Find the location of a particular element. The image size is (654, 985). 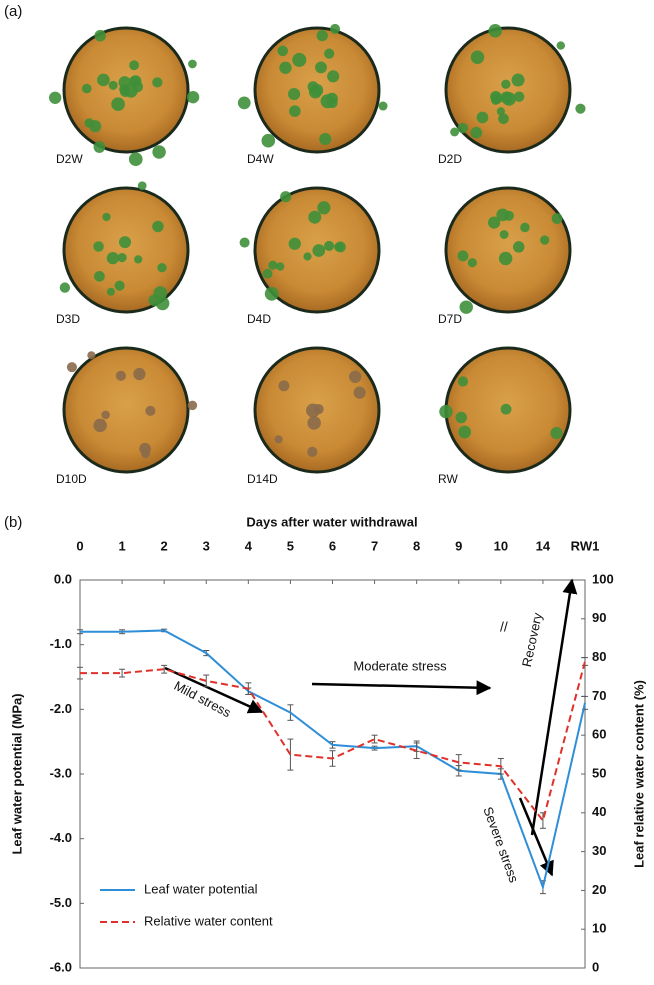

y2-axis-title: Leaf relative water content (%) is located at coordinates (638, 774).